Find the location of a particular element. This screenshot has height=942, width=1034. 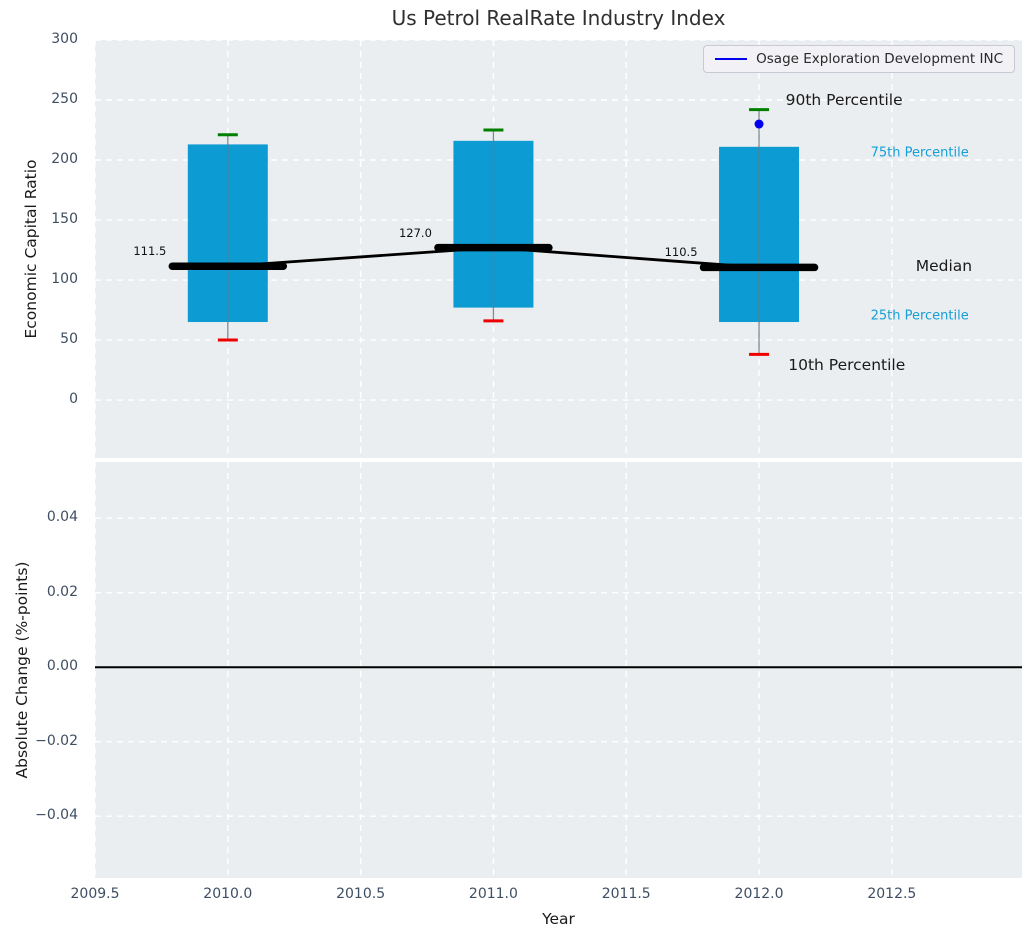

company-data-point is located at coordinates (759, 124).